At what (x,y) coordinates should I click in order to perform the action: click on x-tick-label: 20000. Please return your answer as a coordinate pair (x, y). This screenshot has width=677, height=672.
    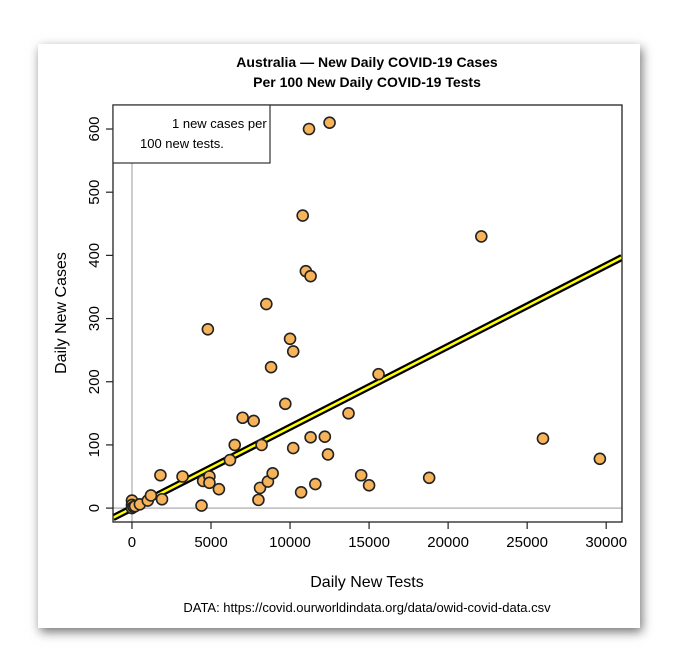
    Looking at the image, I should click on (448, 542).